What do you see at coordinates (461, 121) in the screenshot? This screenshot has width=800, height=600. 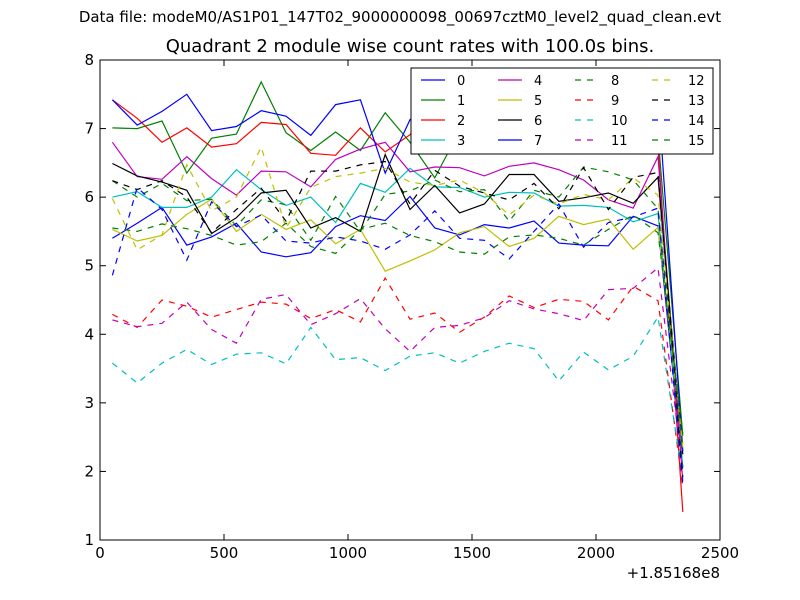 I see `legend-label-2: 2` at bounding box center [461, 121].